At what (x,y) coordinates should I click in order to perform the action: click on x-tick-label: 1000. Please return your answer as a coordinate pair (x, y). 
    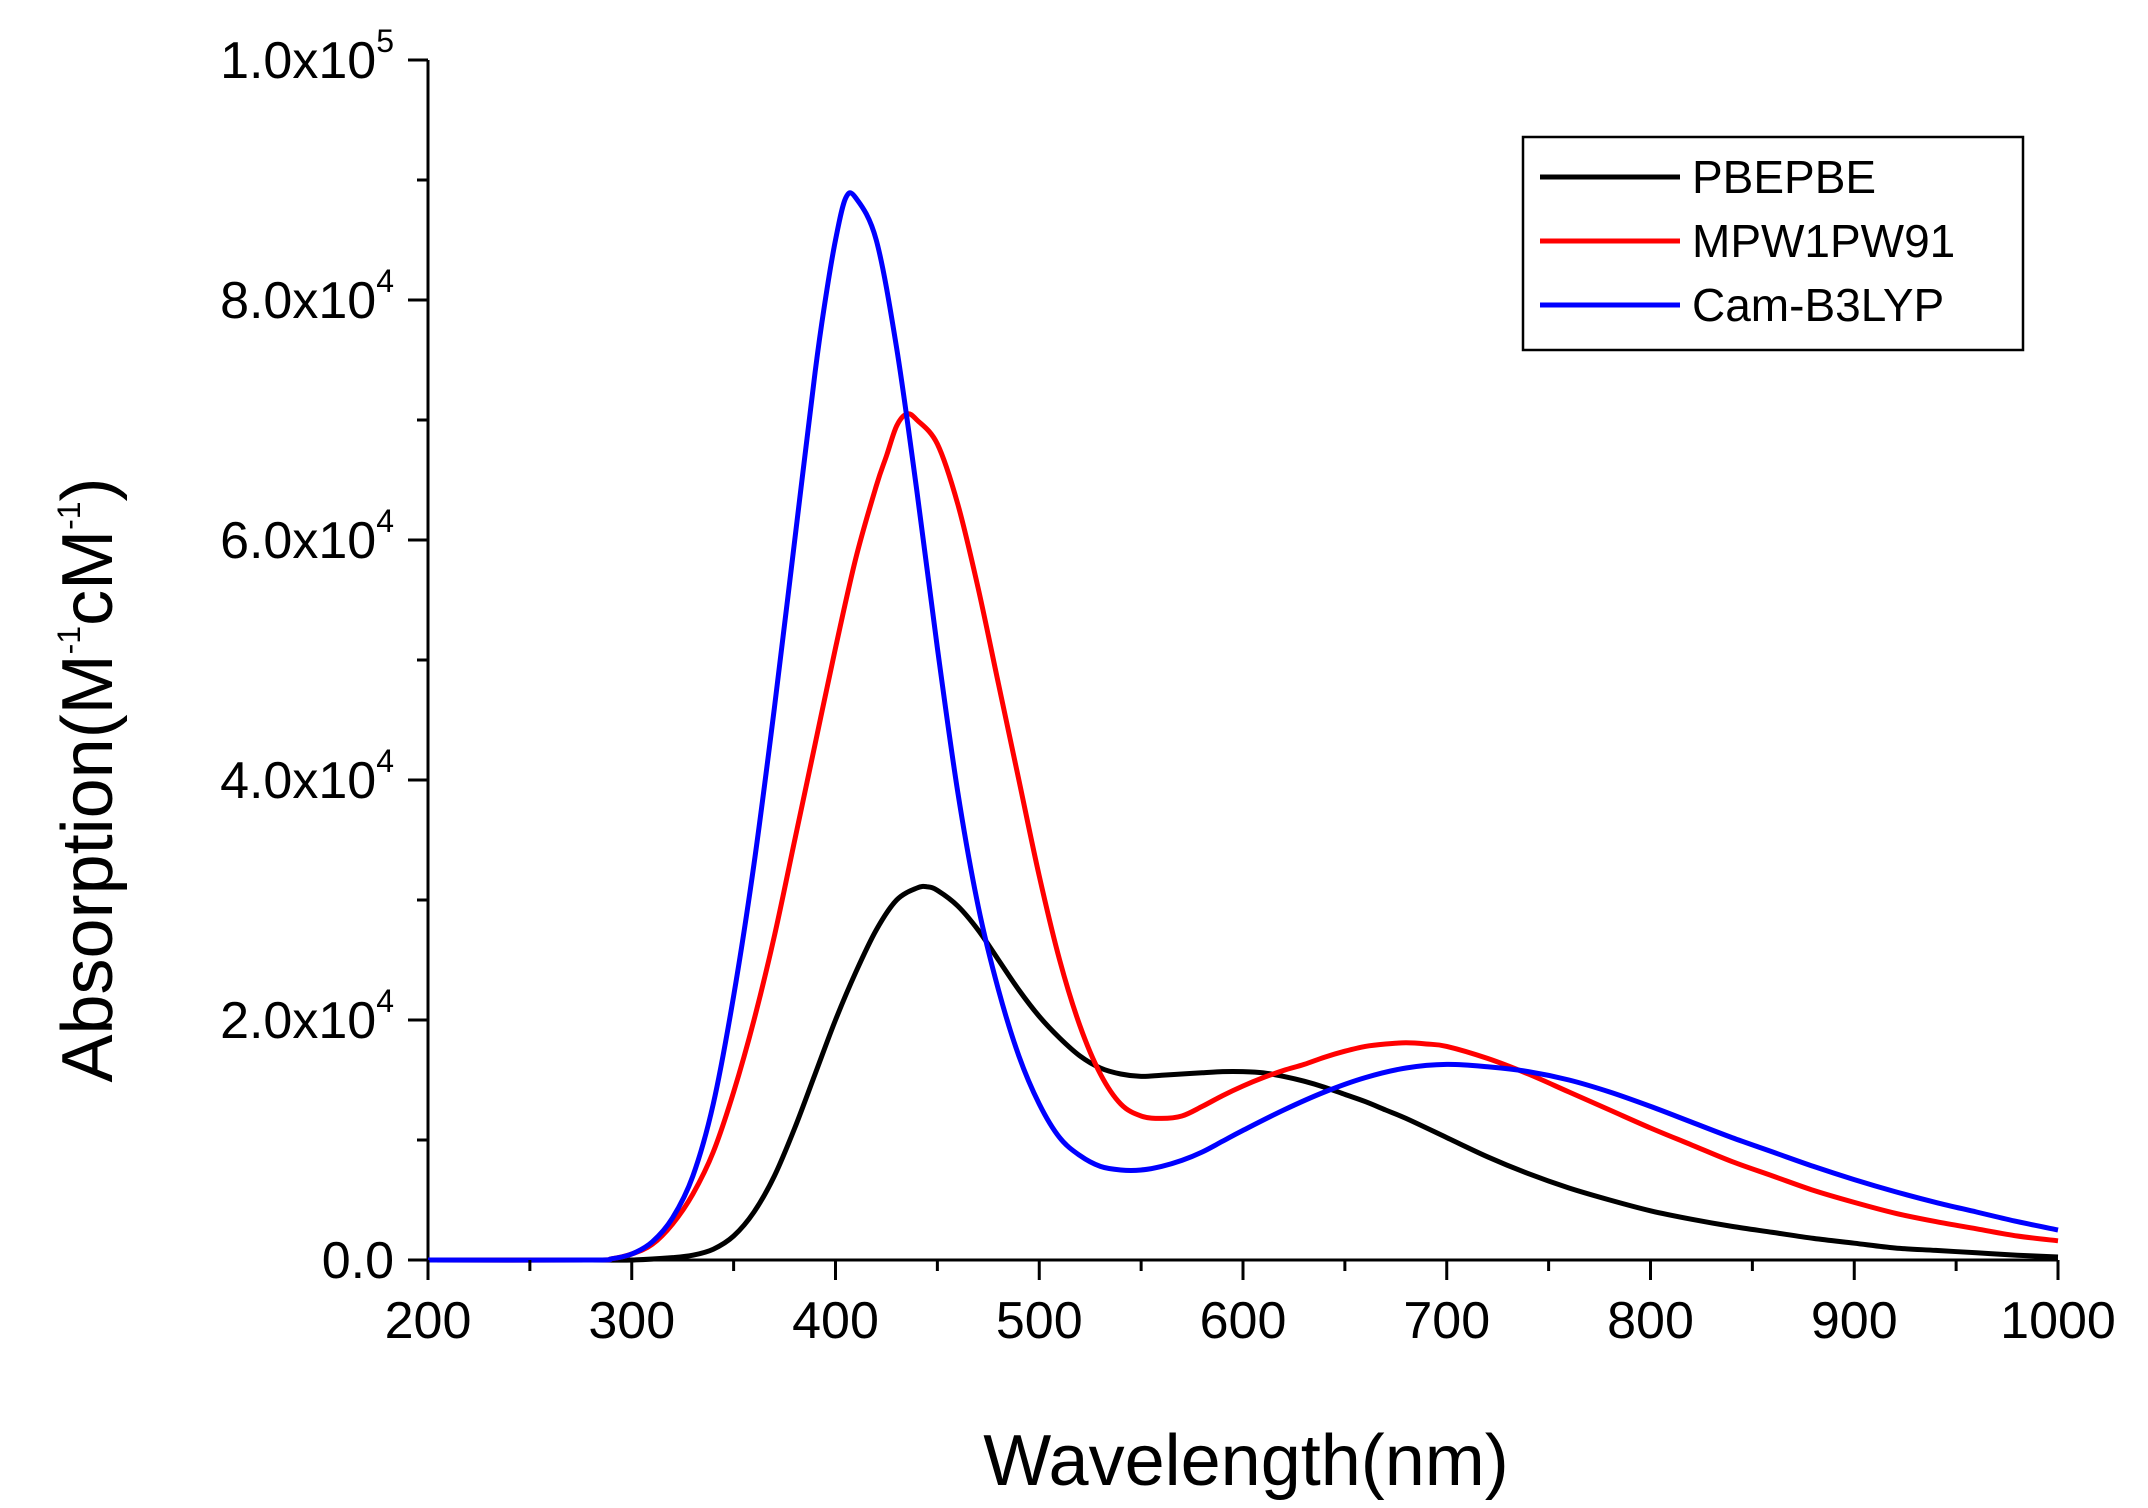
    Looking at the image, I should click on (2058, 1321).